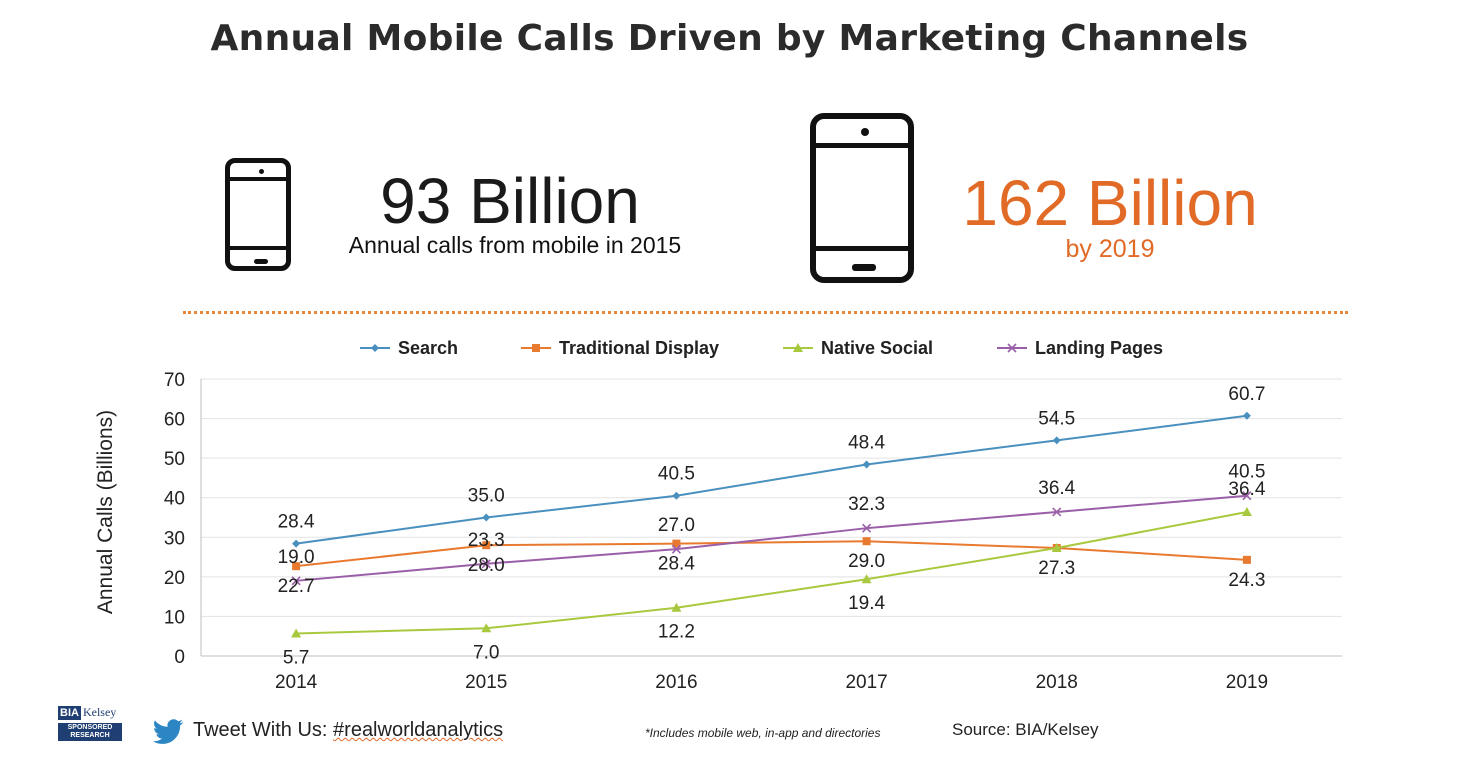 The width and height of the screenshot is (1459, 779). I want to click on data-label: 60.7, so click(1246, 394).